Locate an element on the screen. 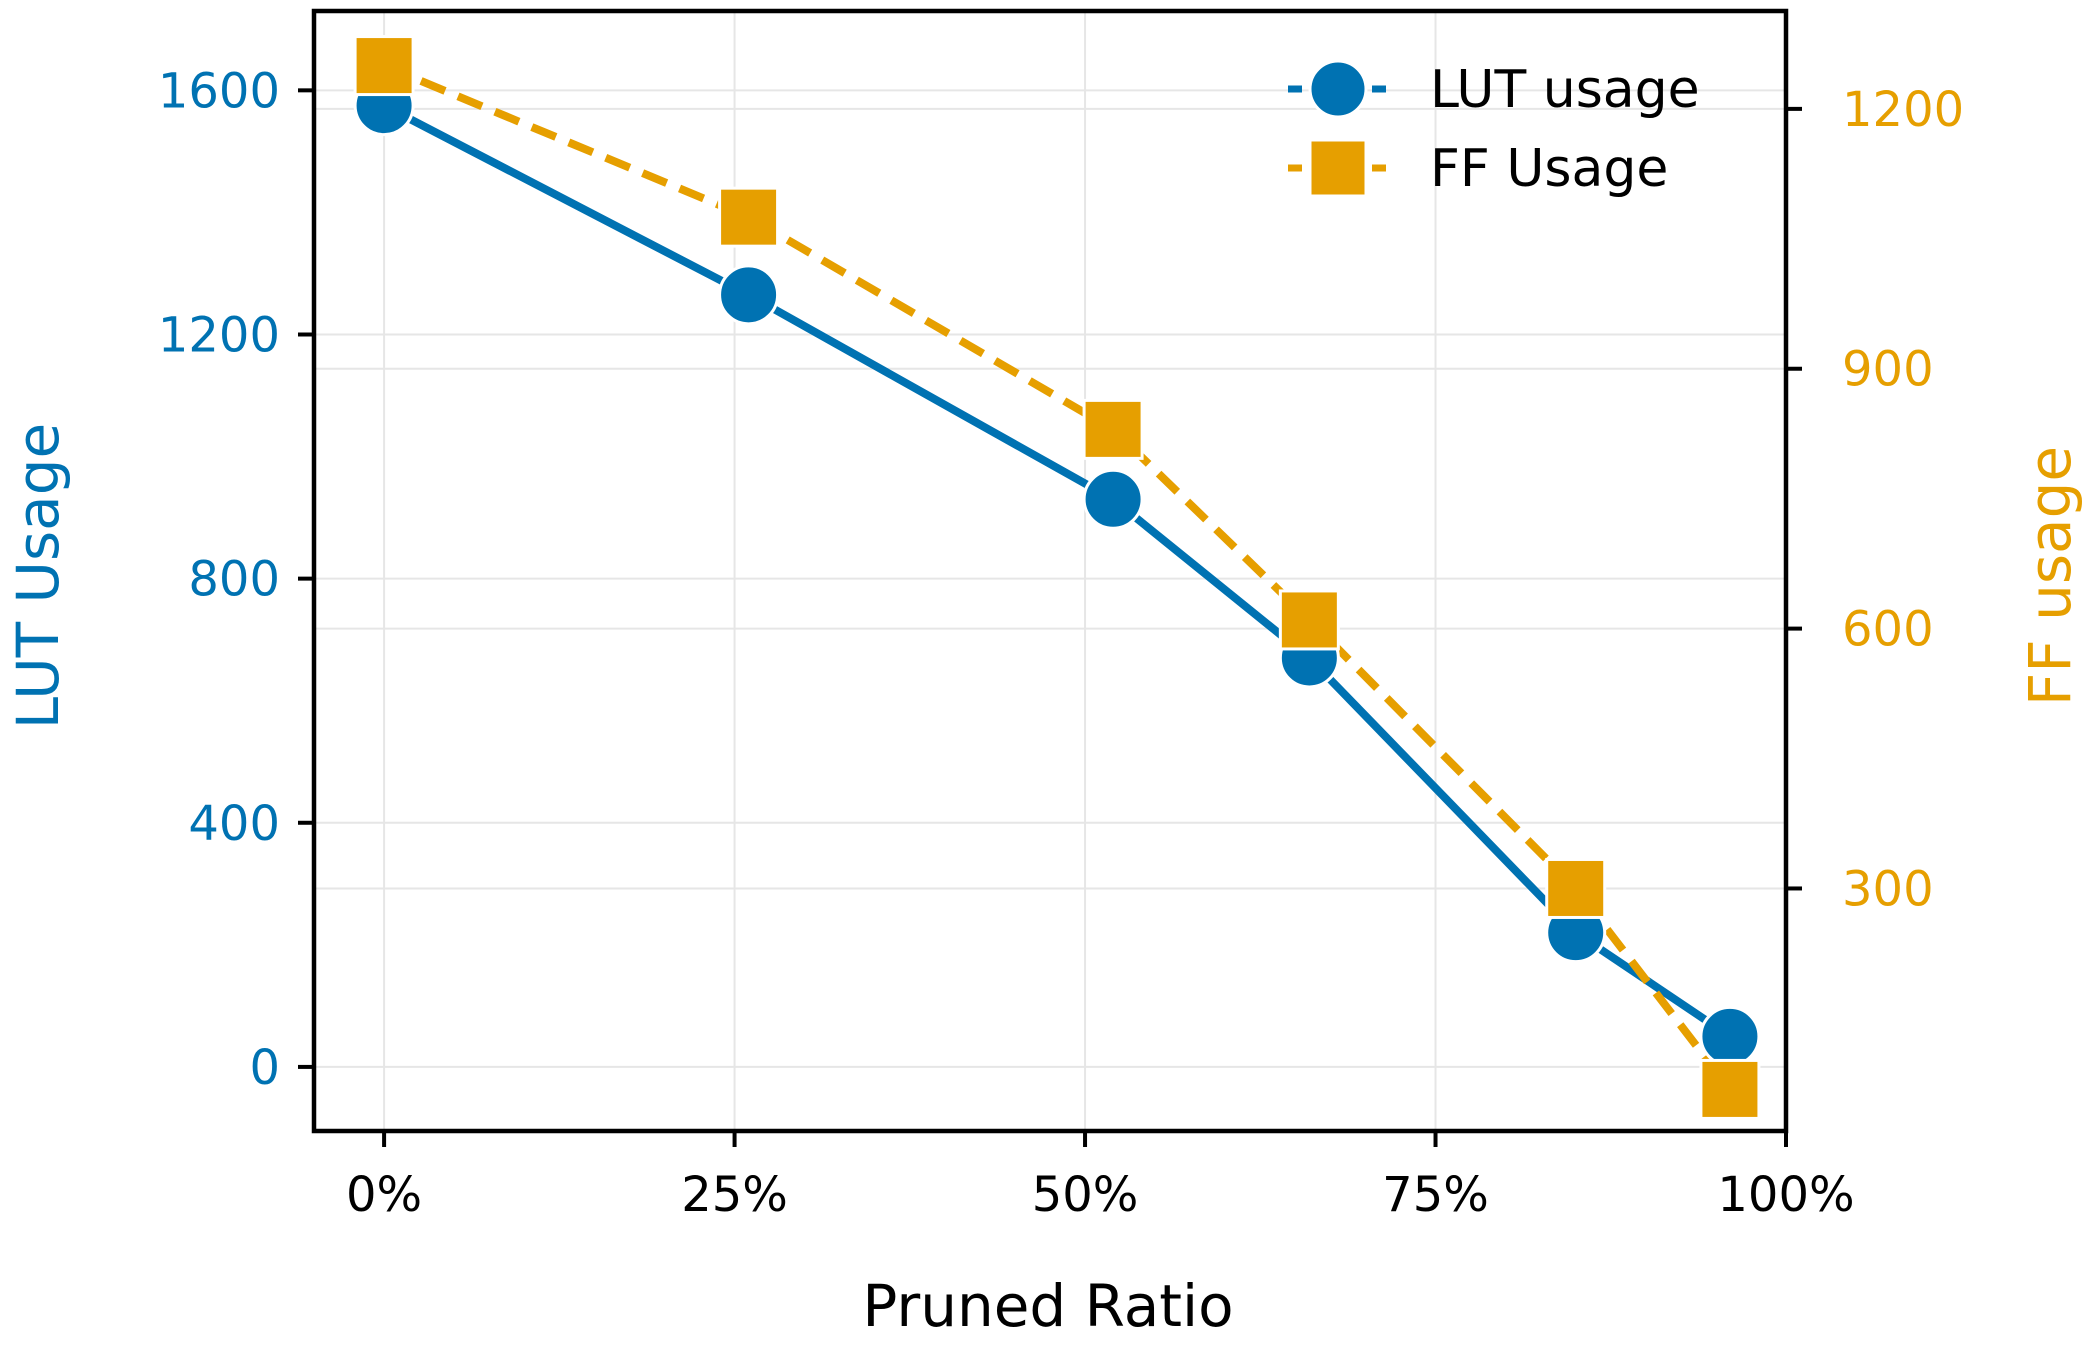  legend-ff-label: FF Usage is located at coordinates (1549, 169).